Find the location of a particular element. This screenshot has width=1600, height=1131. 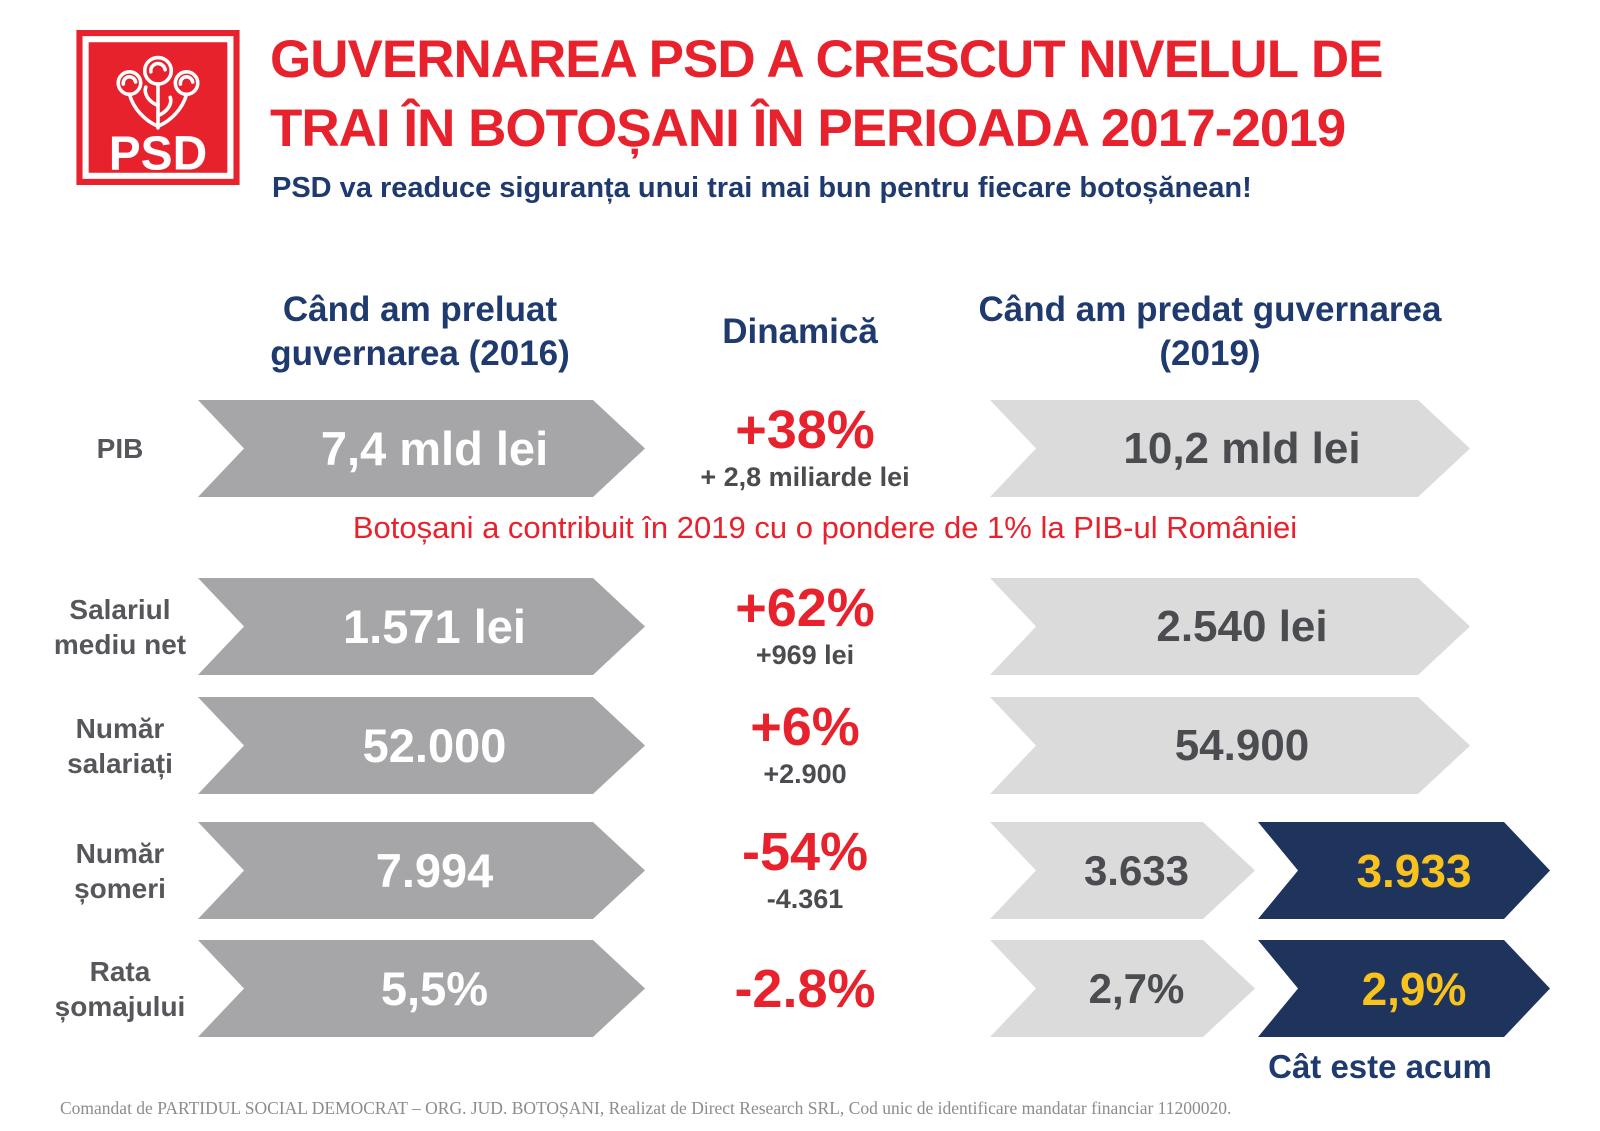

current-value-arrow: 3.933 is located at coordinates (1404, 870).